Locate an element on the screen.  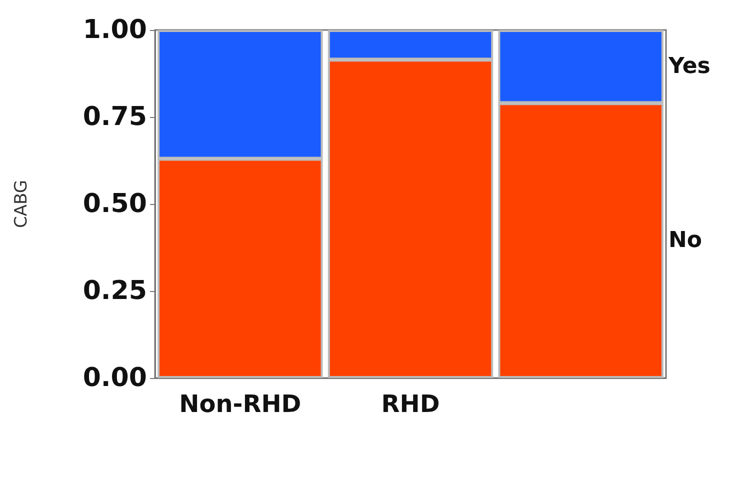
y-tick-label: 0.75 is located at coordinates (114, 117).